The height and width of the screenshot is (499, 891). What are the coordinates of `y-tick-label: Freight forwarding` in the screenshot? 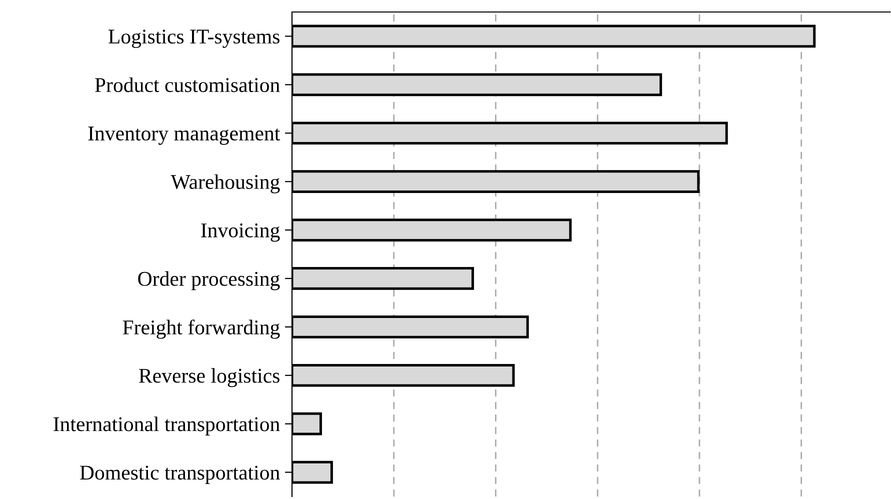 It's located at (201, 329).